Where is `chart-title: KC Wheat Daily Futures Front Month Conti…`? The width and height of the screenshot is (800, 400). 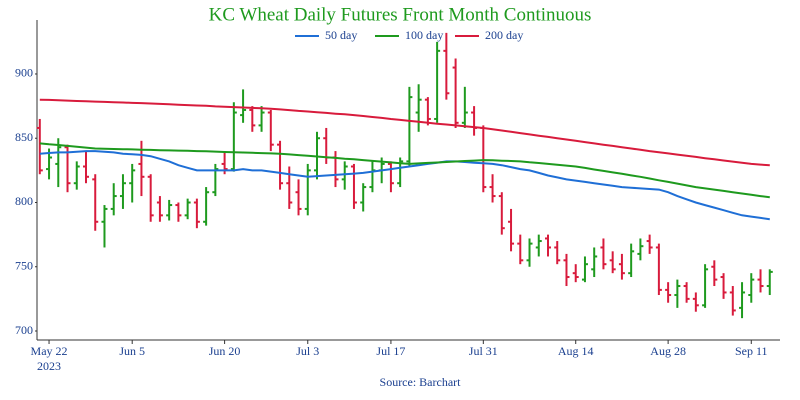
chart-title: KC Wheat Daily Futures Front Month Conti… is located at coordinates (400, 14).